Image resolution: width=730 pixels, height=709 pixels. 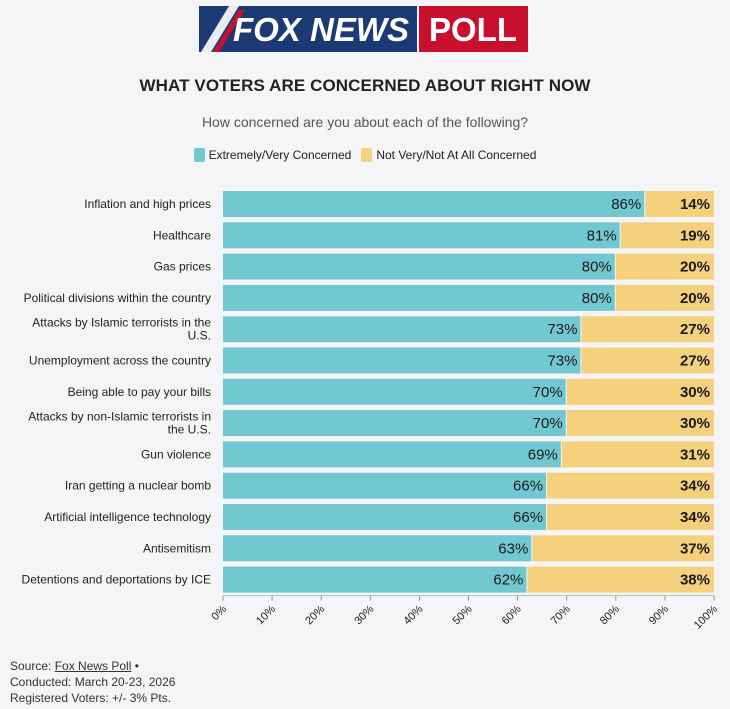 What do you see at coordinates (176, 454) in the screenshot?
I see `category-label: Gun violence` at bounding box center [176, 454].